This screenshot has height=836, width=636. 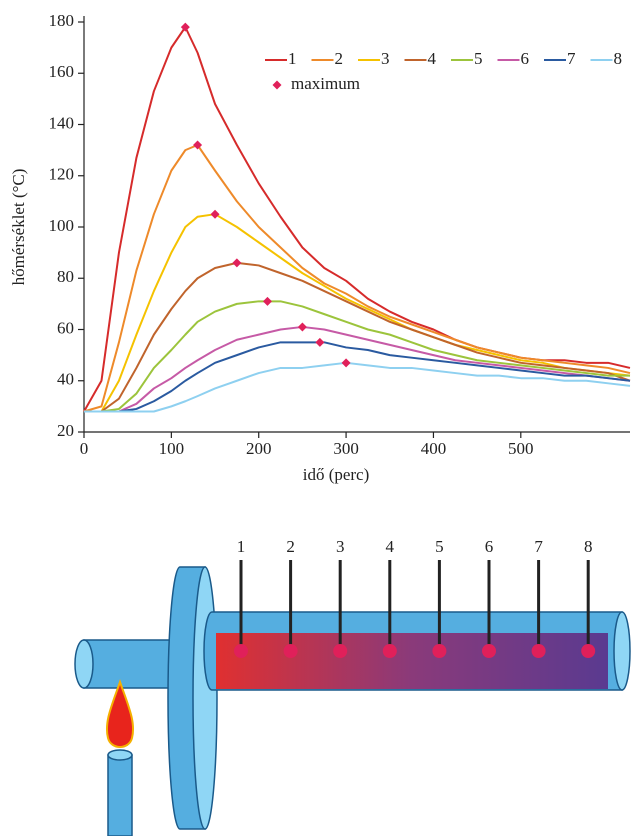 I want to click on legend-marker, so click(x=277, y=85).